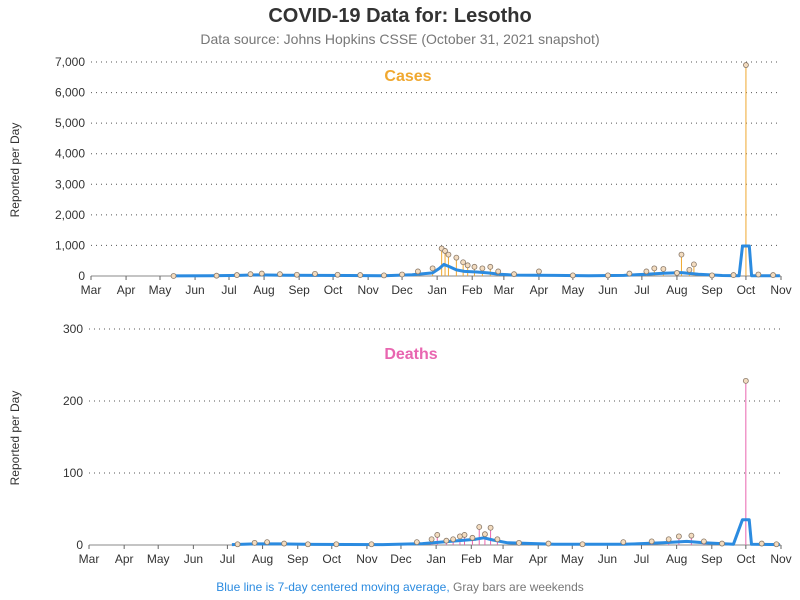 The image size is (800, 600). I want to click on cases-x-tick-label: Jun, so click(607, 290).